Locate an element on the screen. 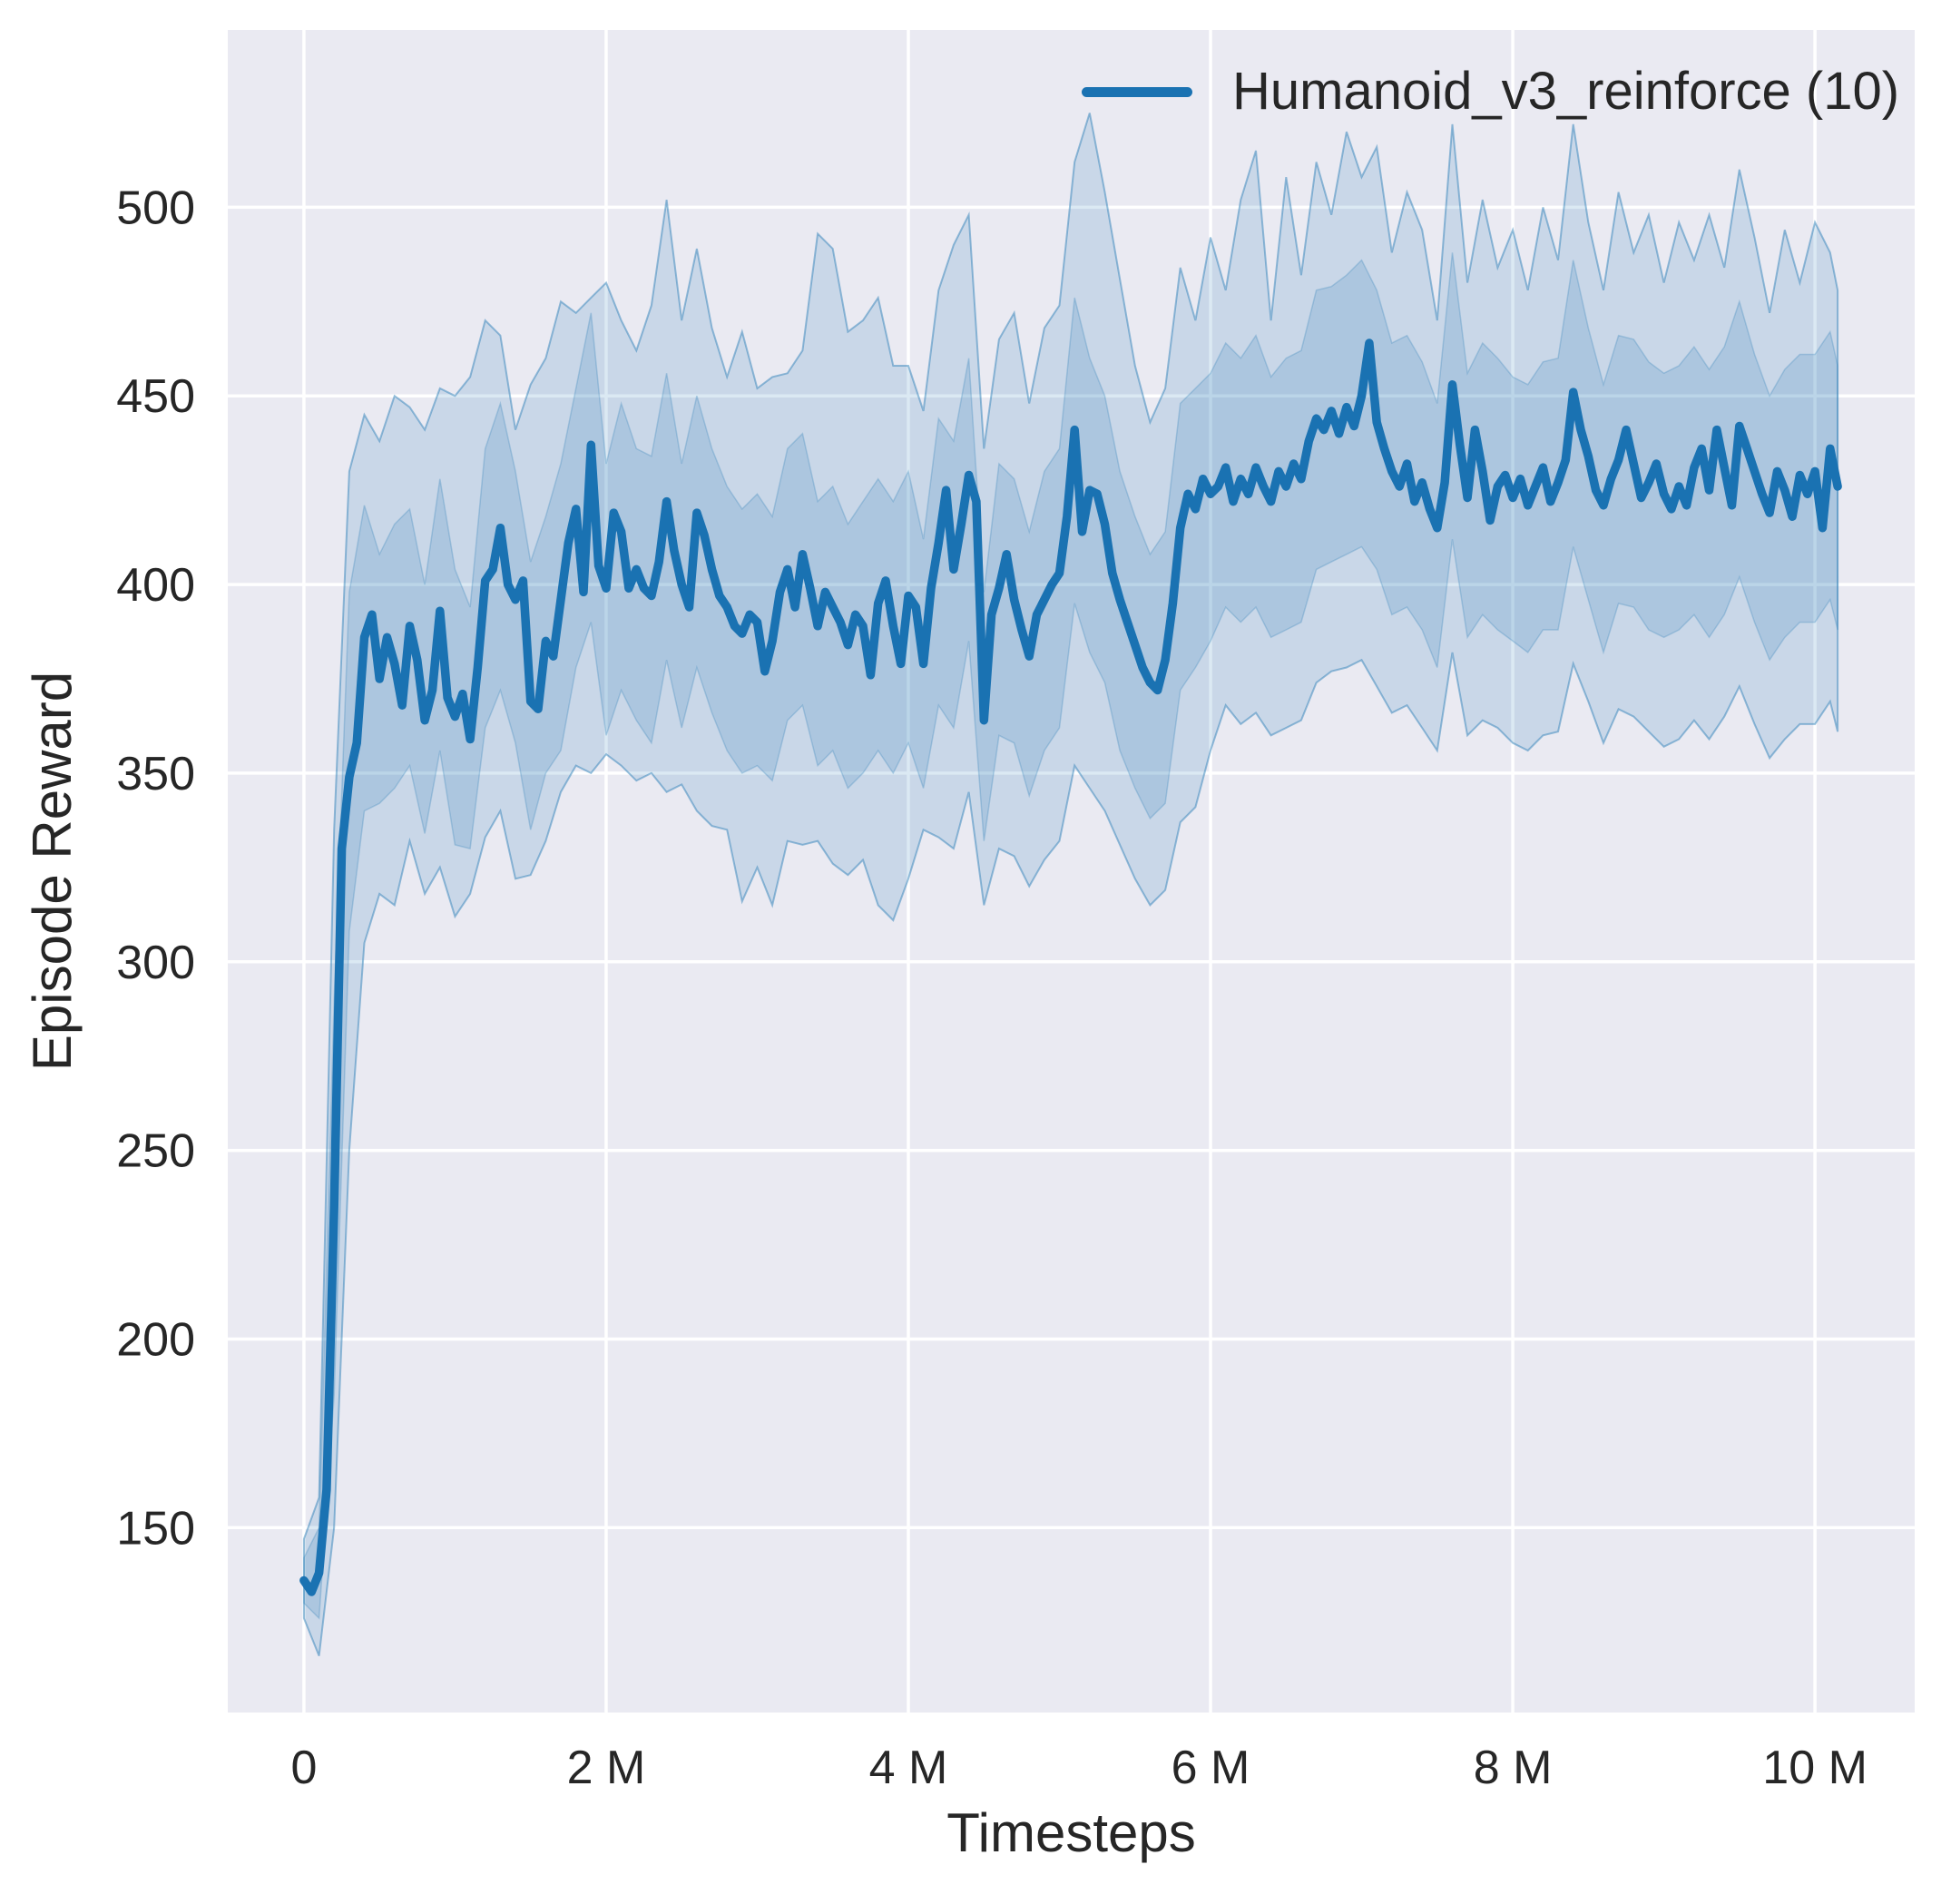 The width and height of the screenshot is (1951, 1904). y-tick-label: 400 is located at coordinates (155, 585).